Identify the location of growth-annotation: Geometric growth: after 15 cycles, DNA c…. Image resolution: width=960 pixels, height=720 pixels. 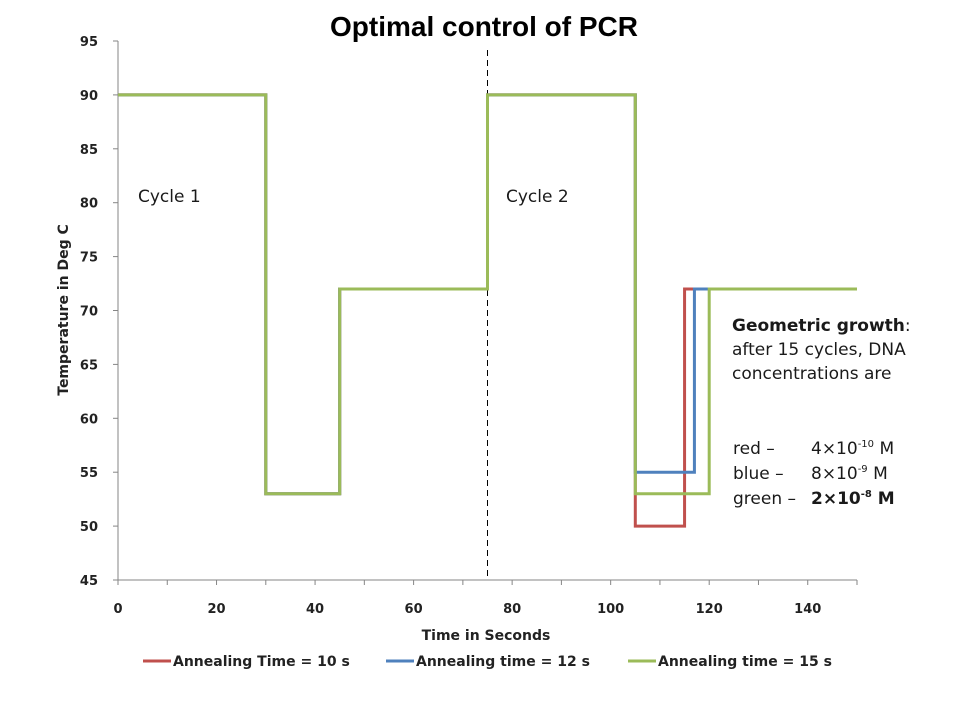
(839, 350).